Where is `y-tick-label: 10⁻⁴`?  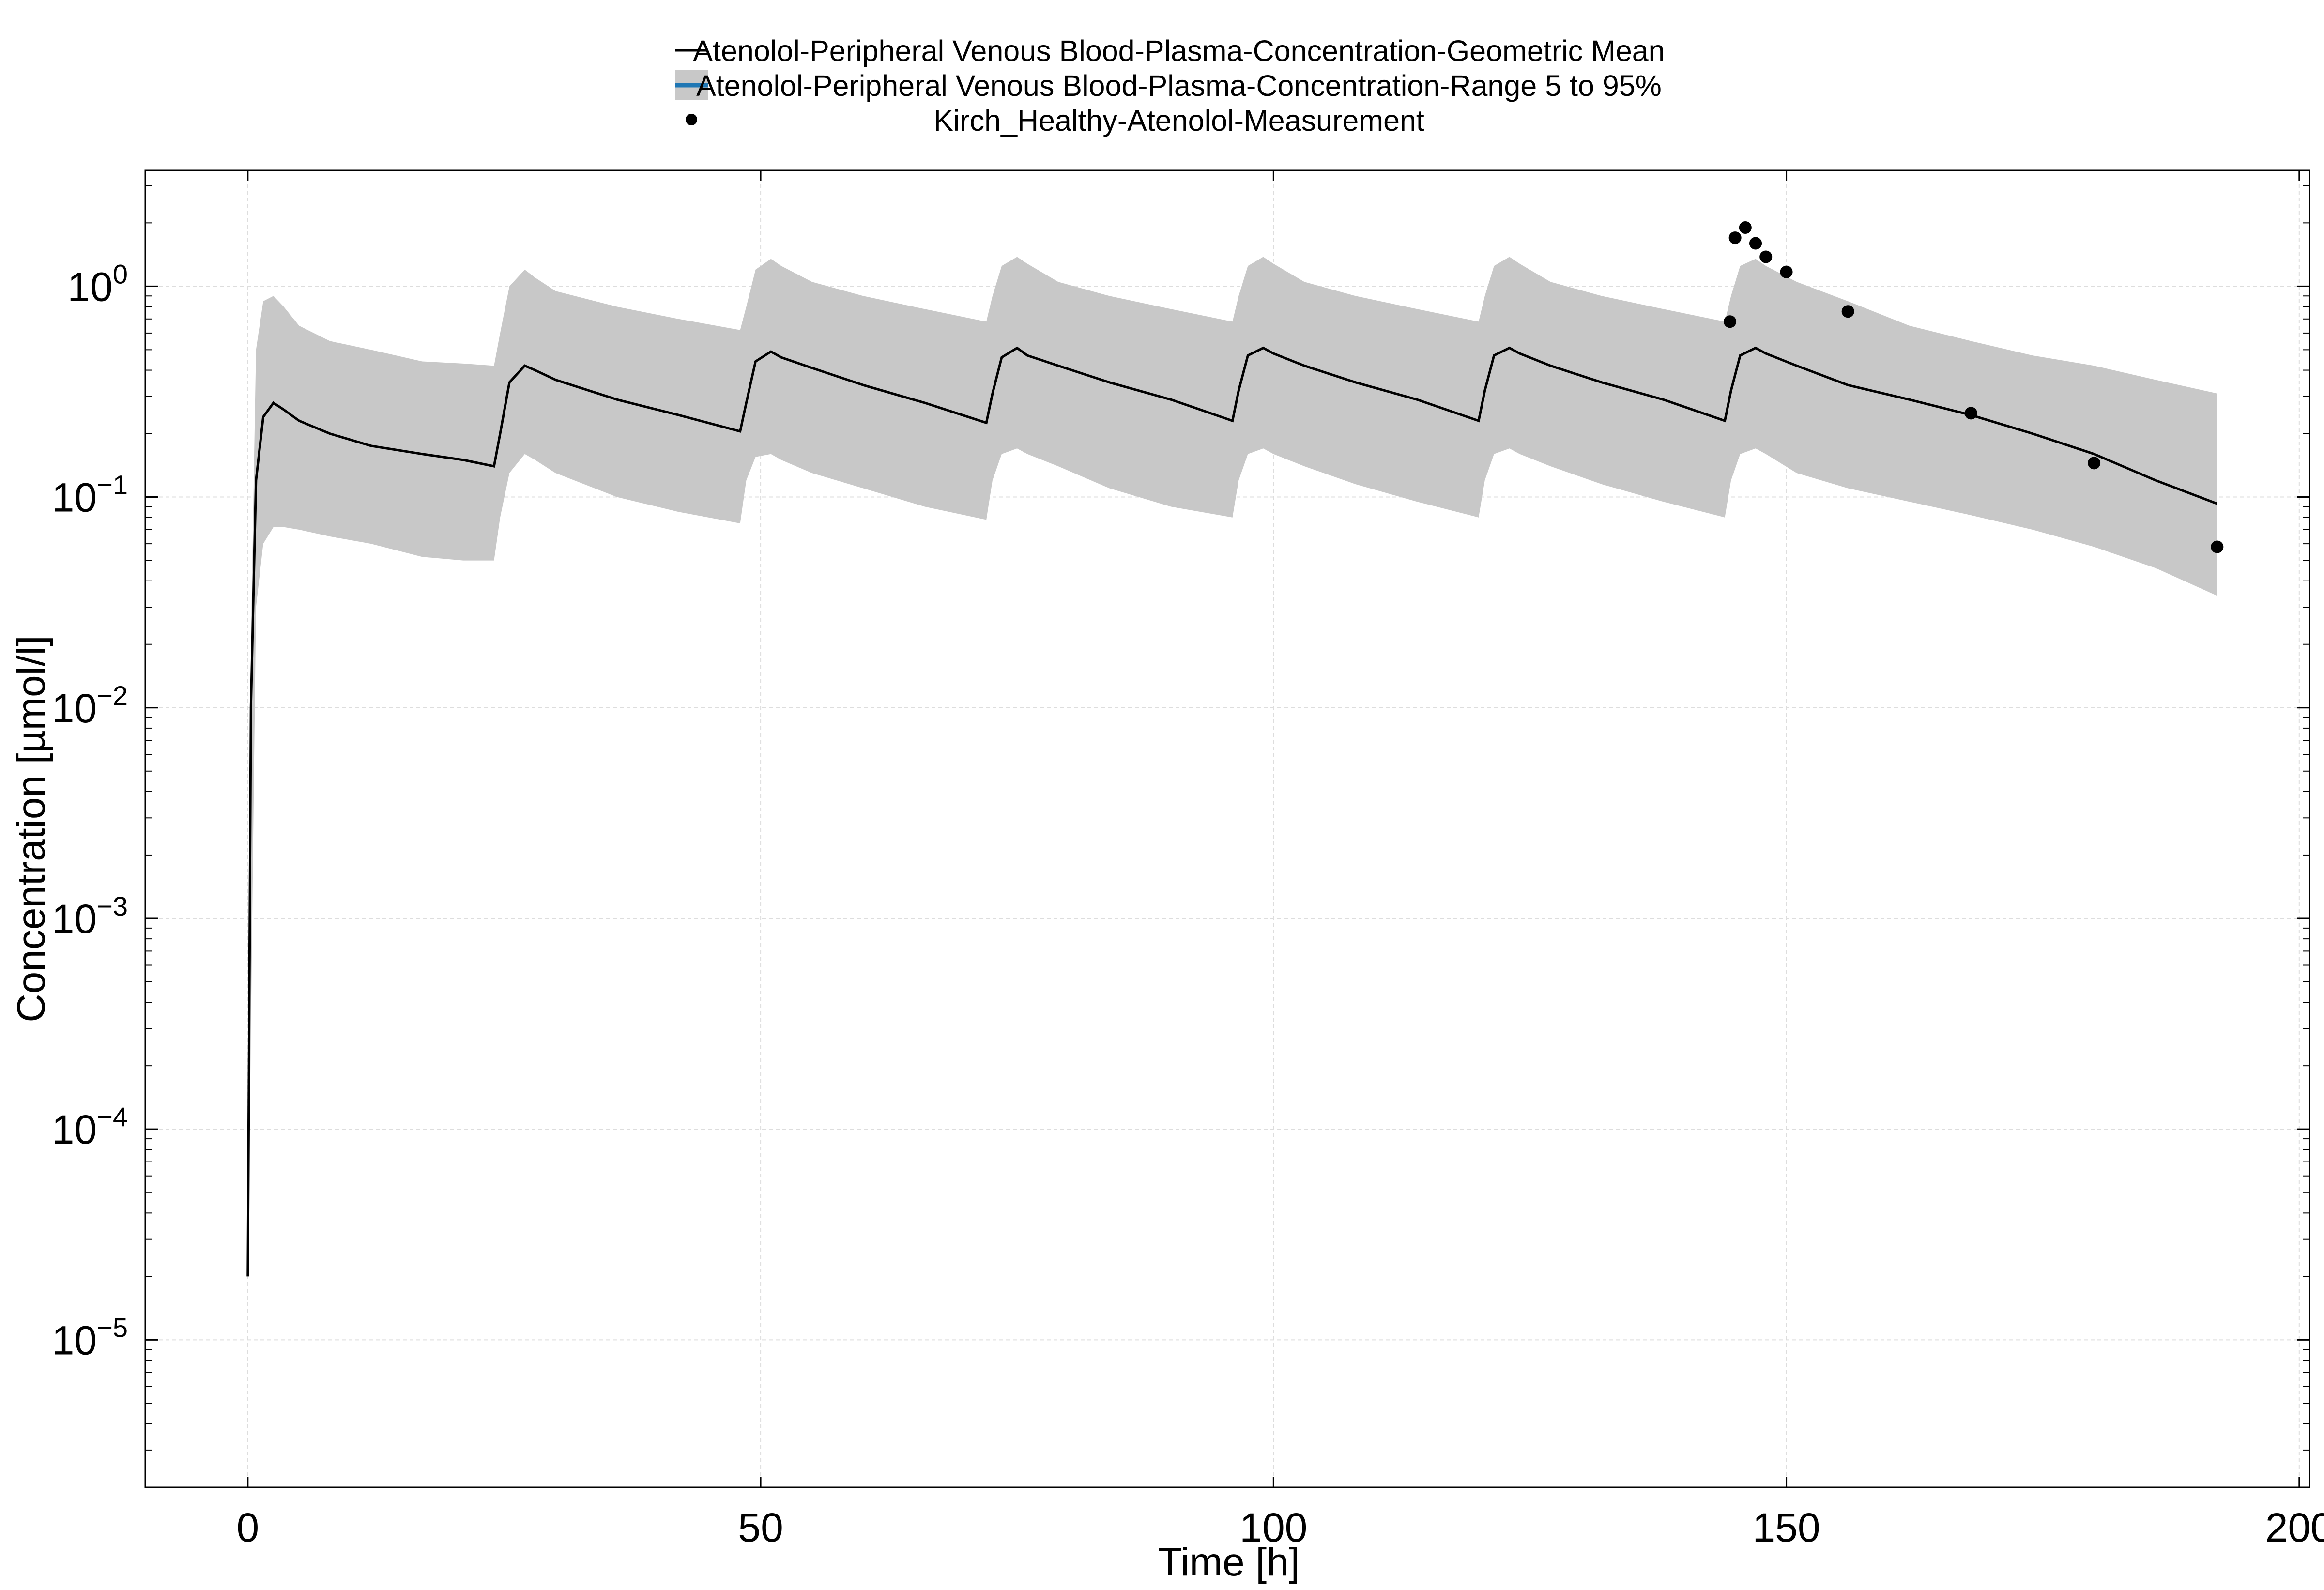
y-tick-label: 10⁻⁴ is located at coordinates (90, 1126).